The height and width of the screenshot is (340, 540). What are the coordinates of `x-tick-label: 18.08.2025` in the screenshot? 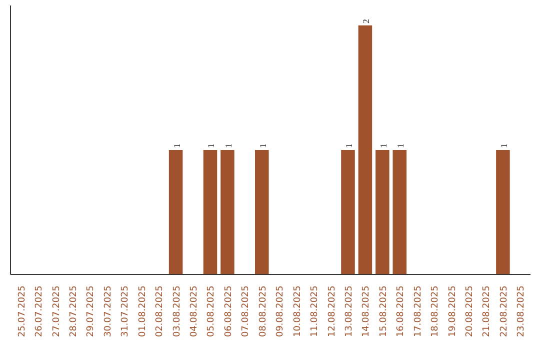 It's located at (435, 312).